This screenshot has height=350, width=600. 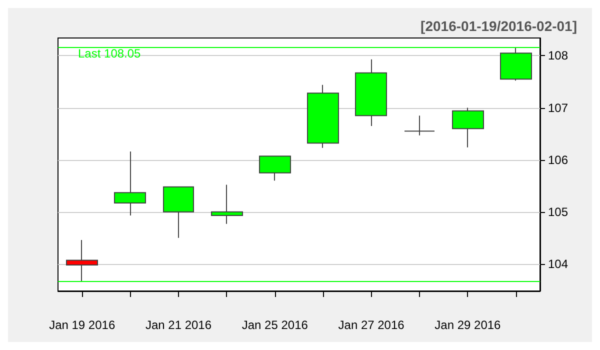 I want to click on x-tick-label: Jan 25 2016, so click(x=275, y=325).